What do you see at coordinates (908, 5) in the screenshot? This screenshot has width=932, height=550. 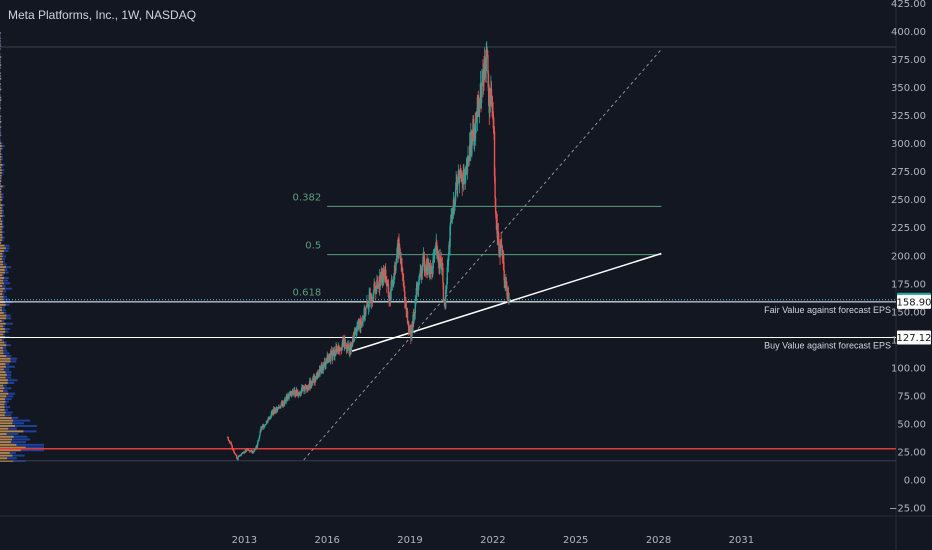 I see `y-tick-label: 425.00` at bounding box center [908, 5].